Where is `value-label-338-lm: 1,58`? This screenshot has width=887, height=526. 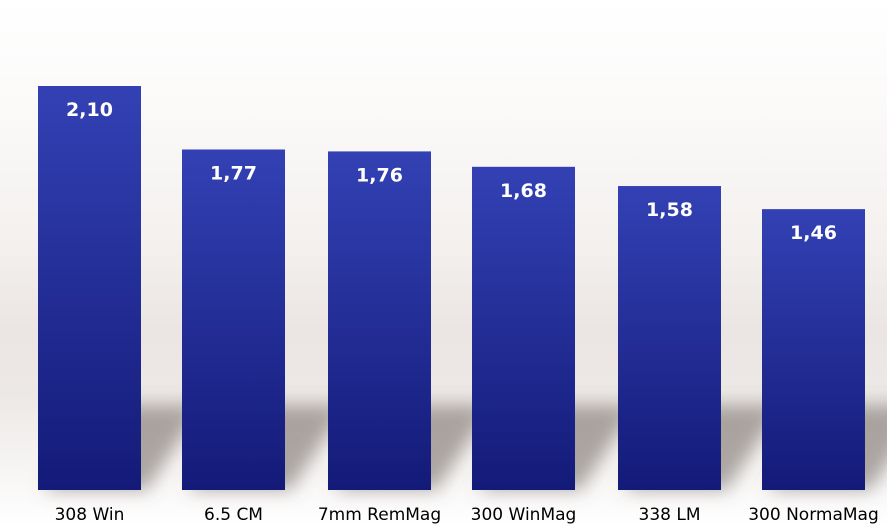 value-label-338-lm: 1,58 is located at coordinates (669, 210).